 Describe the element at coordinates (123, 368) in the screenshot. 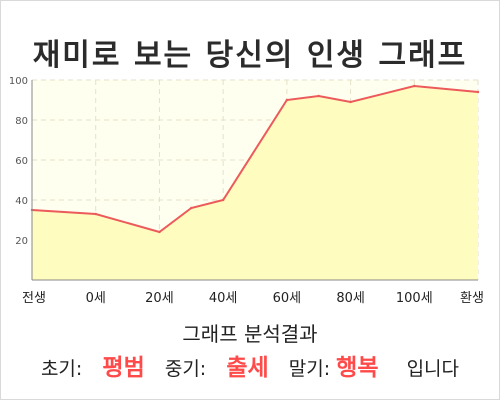

I see `early-value: 평범` at that location.